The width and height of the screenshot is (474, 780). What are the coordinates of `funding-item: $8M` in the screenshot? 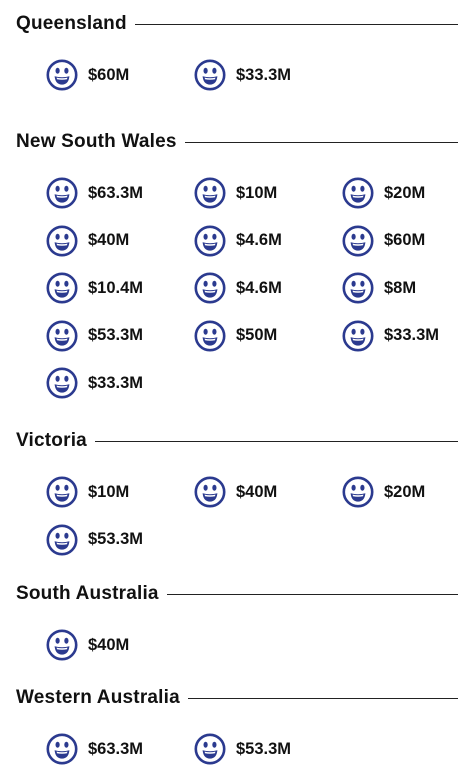 It's located at (379, 288).